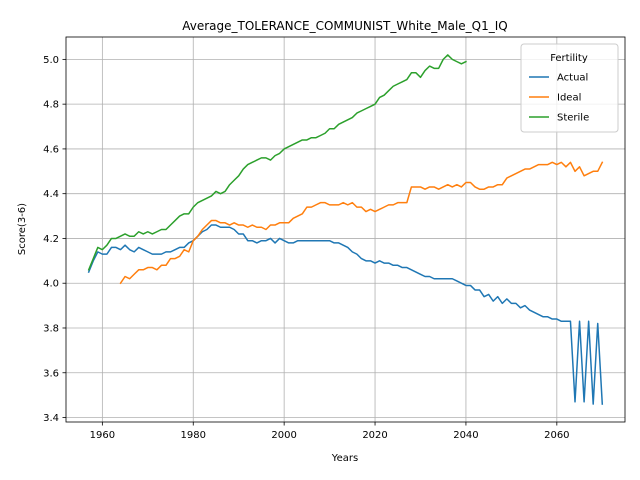  Describe the element at coordinates (283, 435) in the screenshot. I see `x-tick-label: 2000` at that location.